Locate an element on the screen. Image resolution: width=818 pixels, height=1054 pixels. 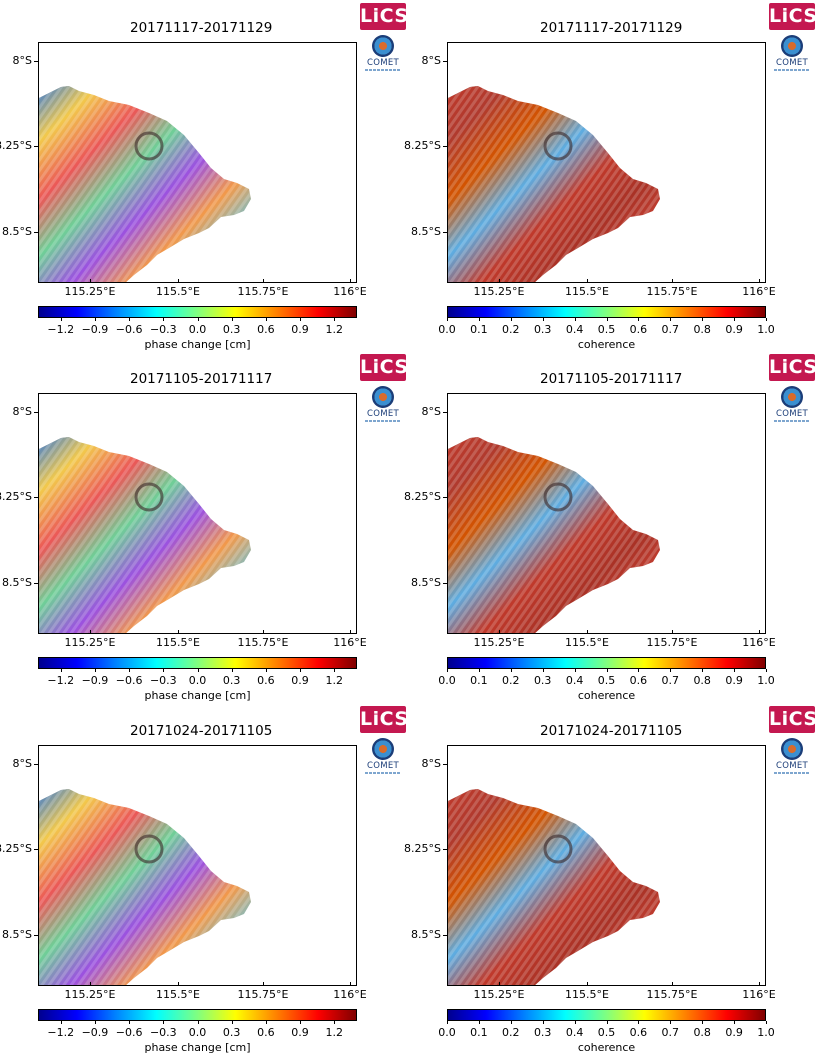
crater-ring is located at coordinates (149, 497).